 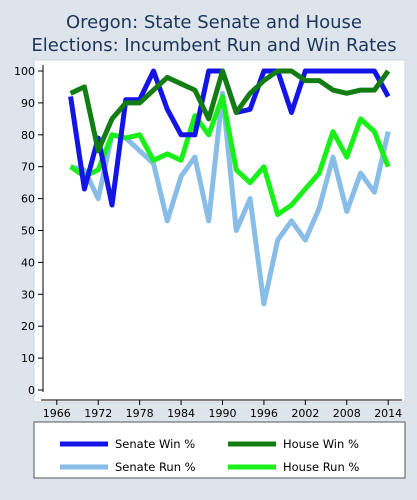 What do you see at coordinates (305, 413) in the screenshot?
I see `x-tick-label: 2002` at bounding box center [305, 413].